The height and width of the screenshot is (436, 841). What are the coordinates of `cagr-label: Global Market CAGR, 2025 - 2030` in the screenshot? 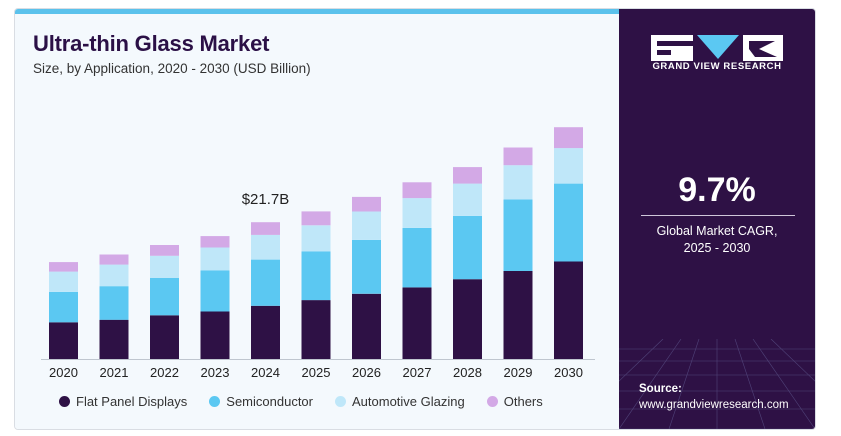 It's located at (717, 240).